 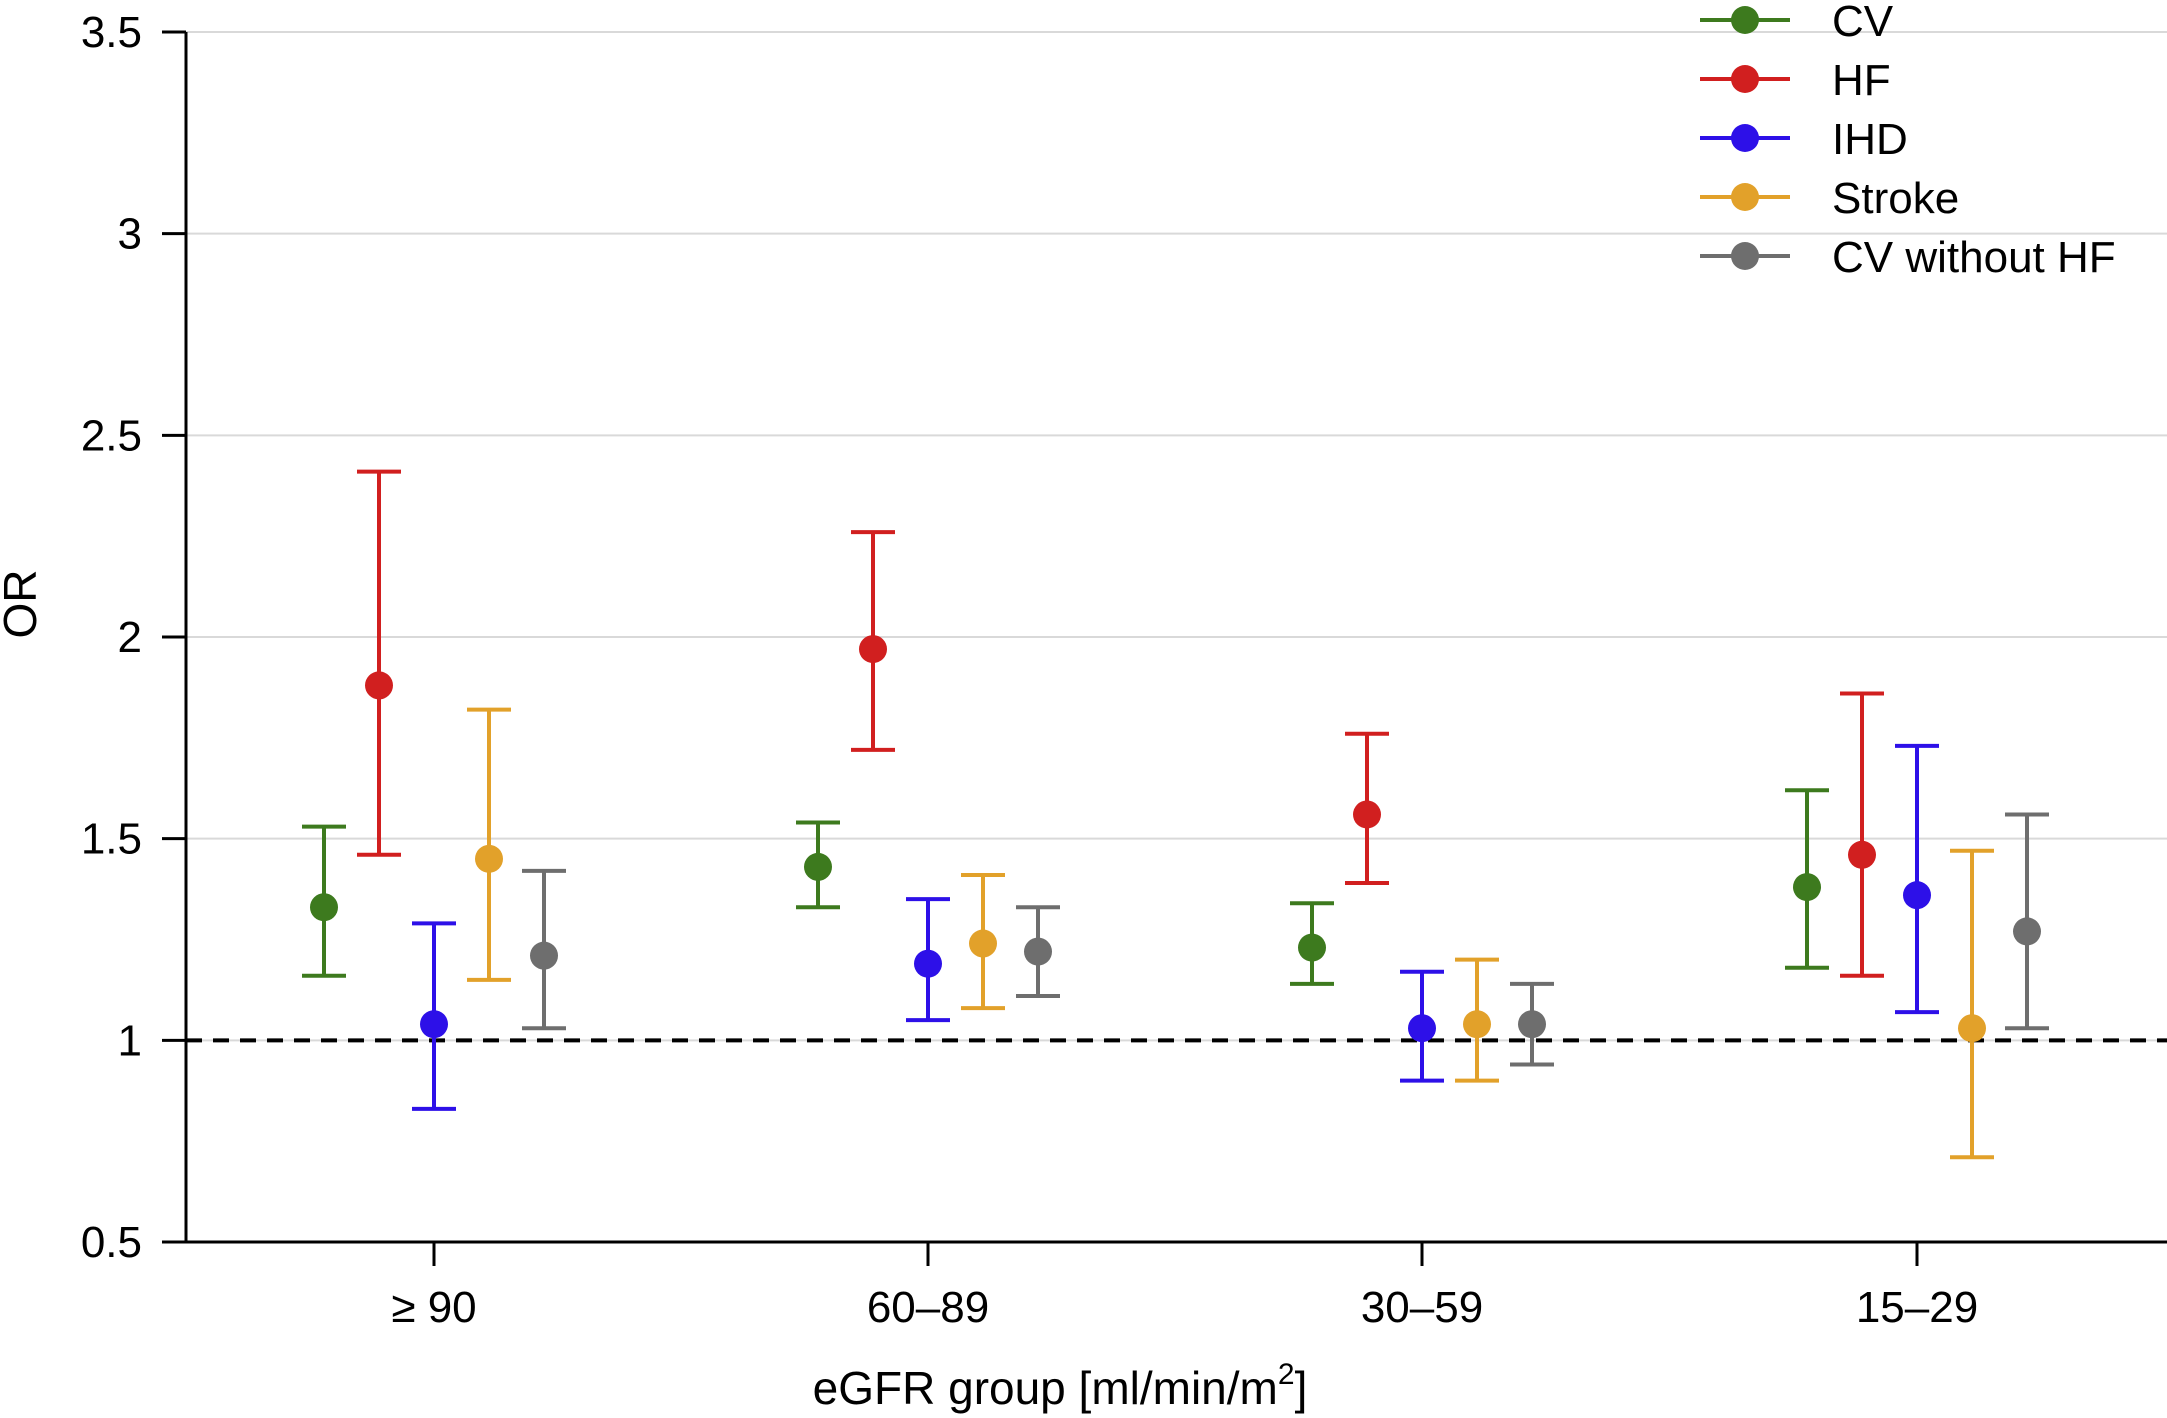 I want to click on legend: CV HF IHD Stroke CV without HF, so click(x=1908, y=141).